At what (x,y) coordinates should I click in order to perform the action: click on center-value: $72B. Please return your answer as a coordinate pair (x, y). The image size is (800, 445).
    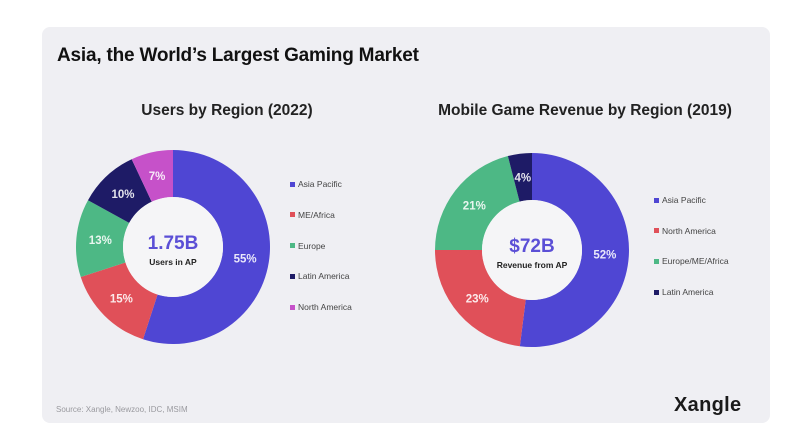
    Looking at the image, I should click on (531, 246).